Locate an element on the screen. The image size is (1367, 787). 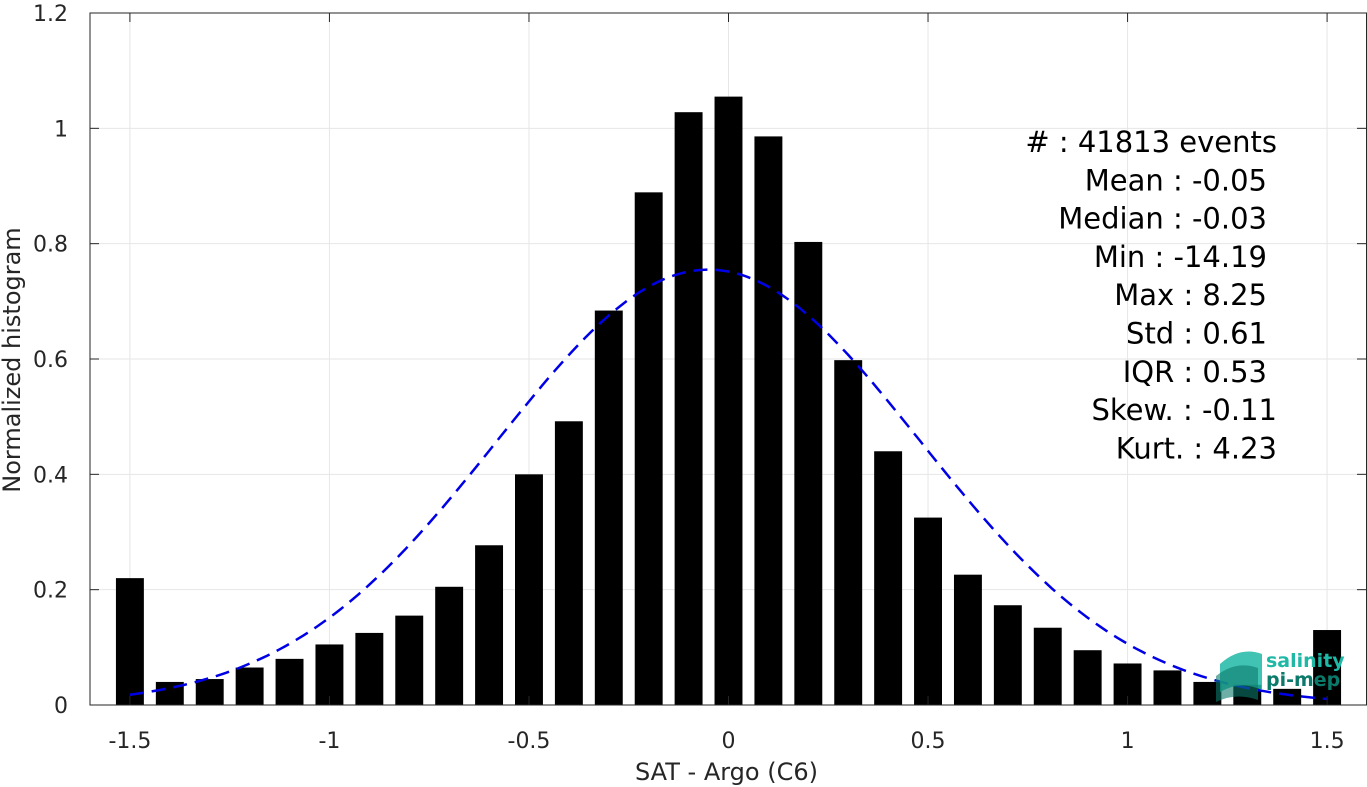
y-tick-label: 1 is located at coordinates (61, 129).